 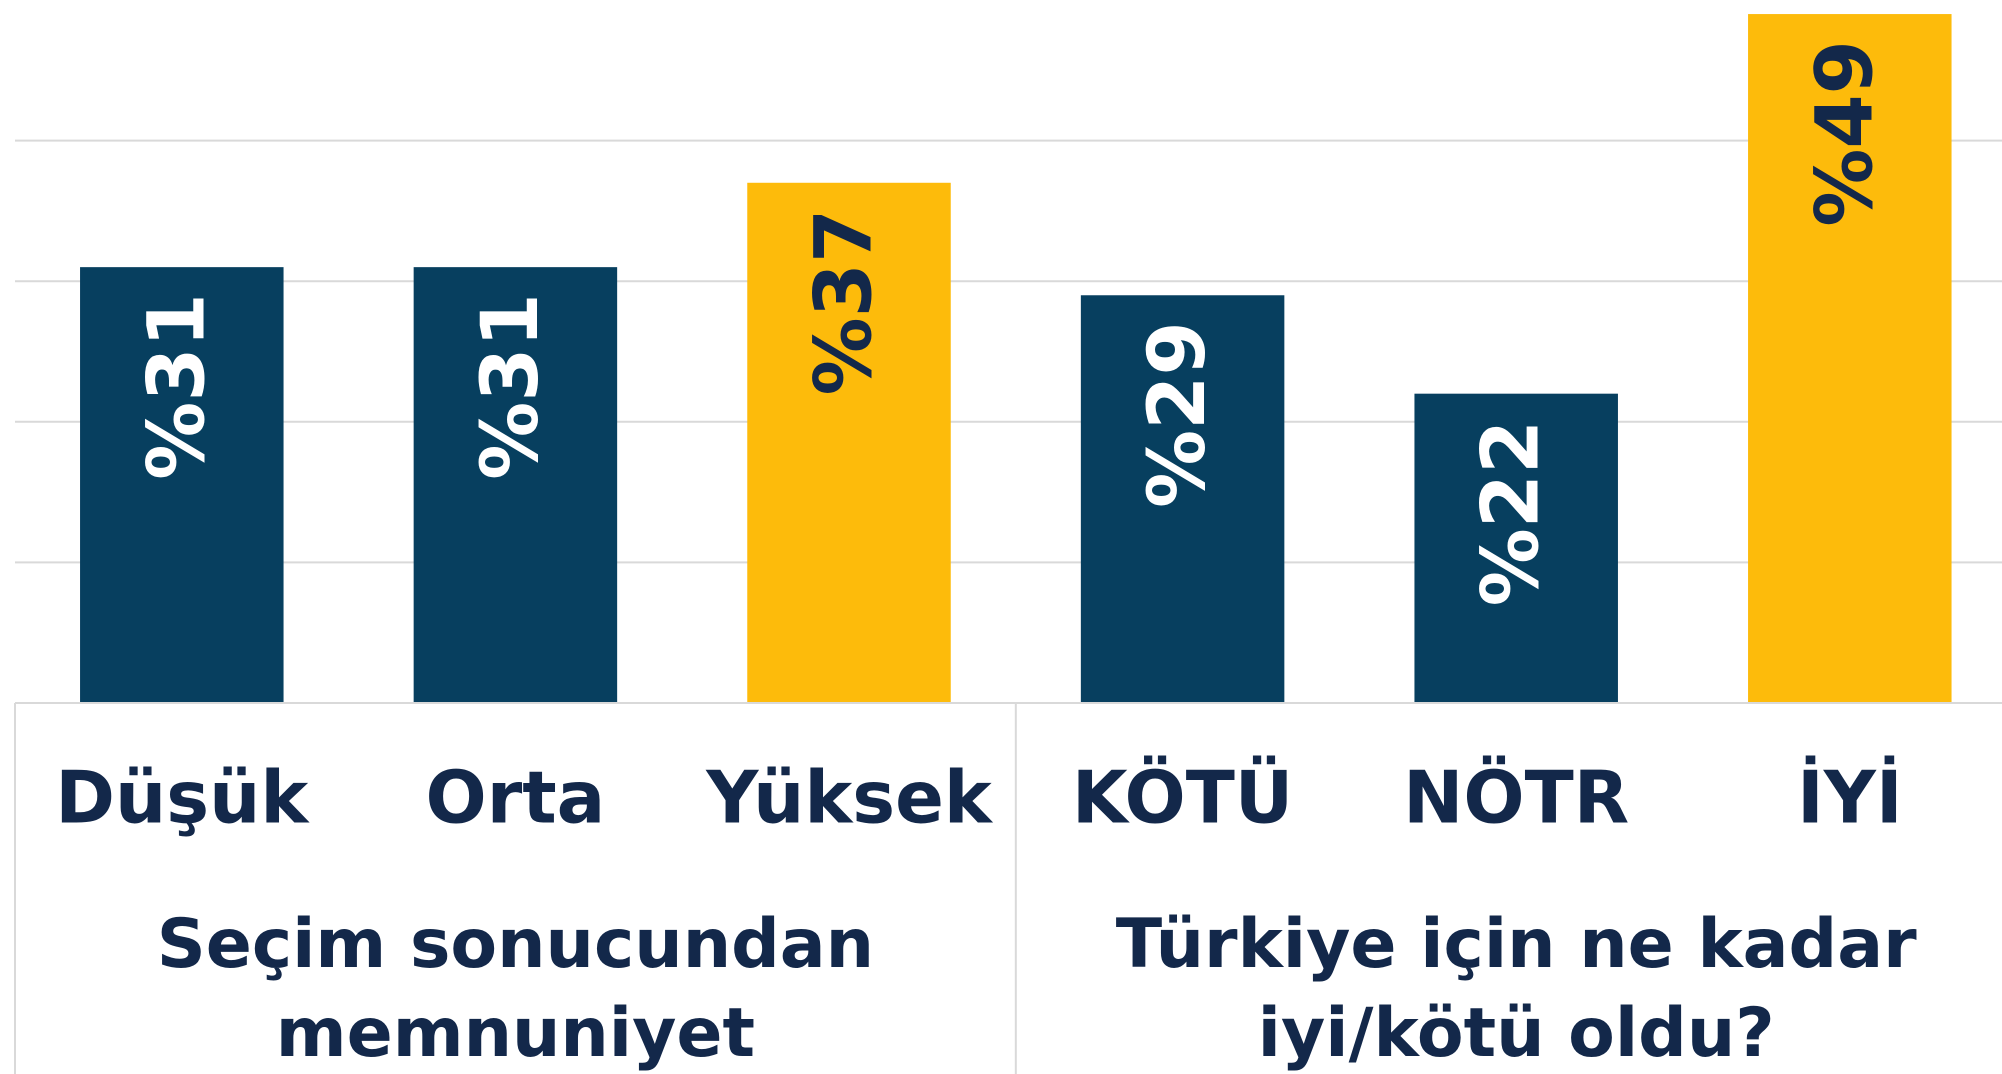 What do you see at coordinates (516, 798) in the screenshot?
I see `x-tick-label: Orta` at bounding box center [516, 798].